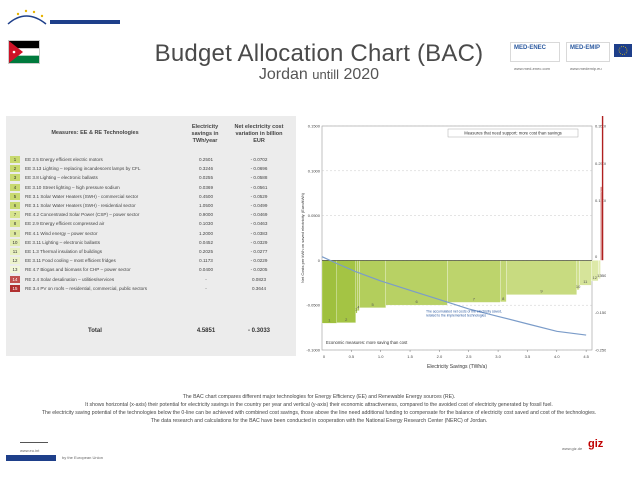  Describe the element at coordinates (586, 68) in the screenshot. I see `med-emip-url: www.medemip.eu` at that location.